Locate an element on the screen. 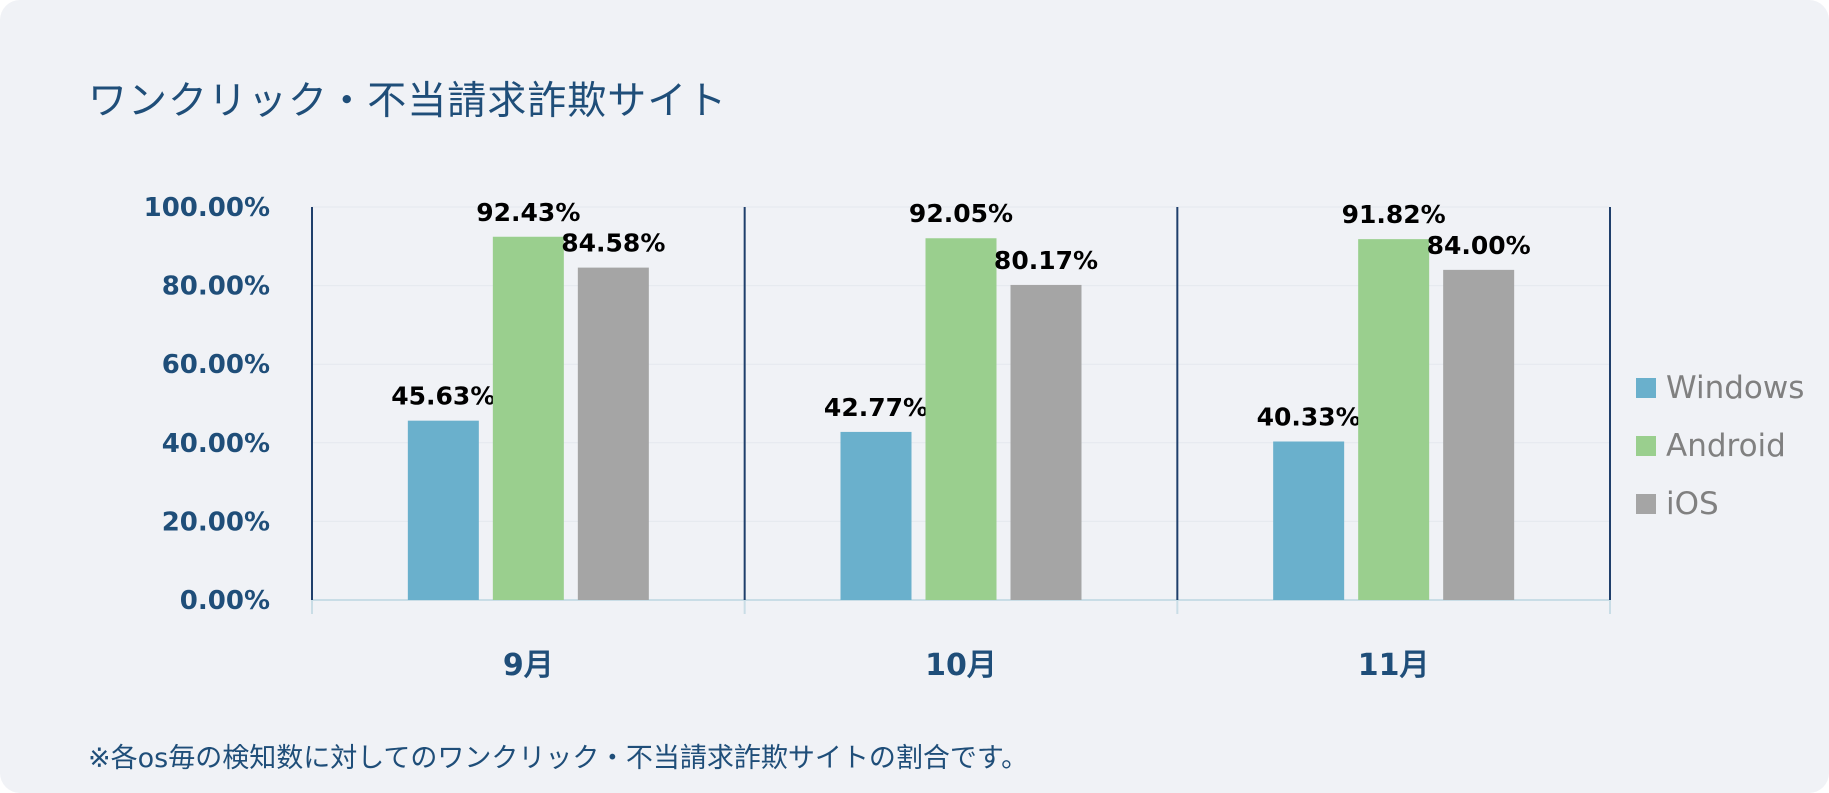 The width and height of the screenshot is (1829, 793). chart-title: ワンクリック・不当請求詐欺サイト is located at coordinates (408, 101).